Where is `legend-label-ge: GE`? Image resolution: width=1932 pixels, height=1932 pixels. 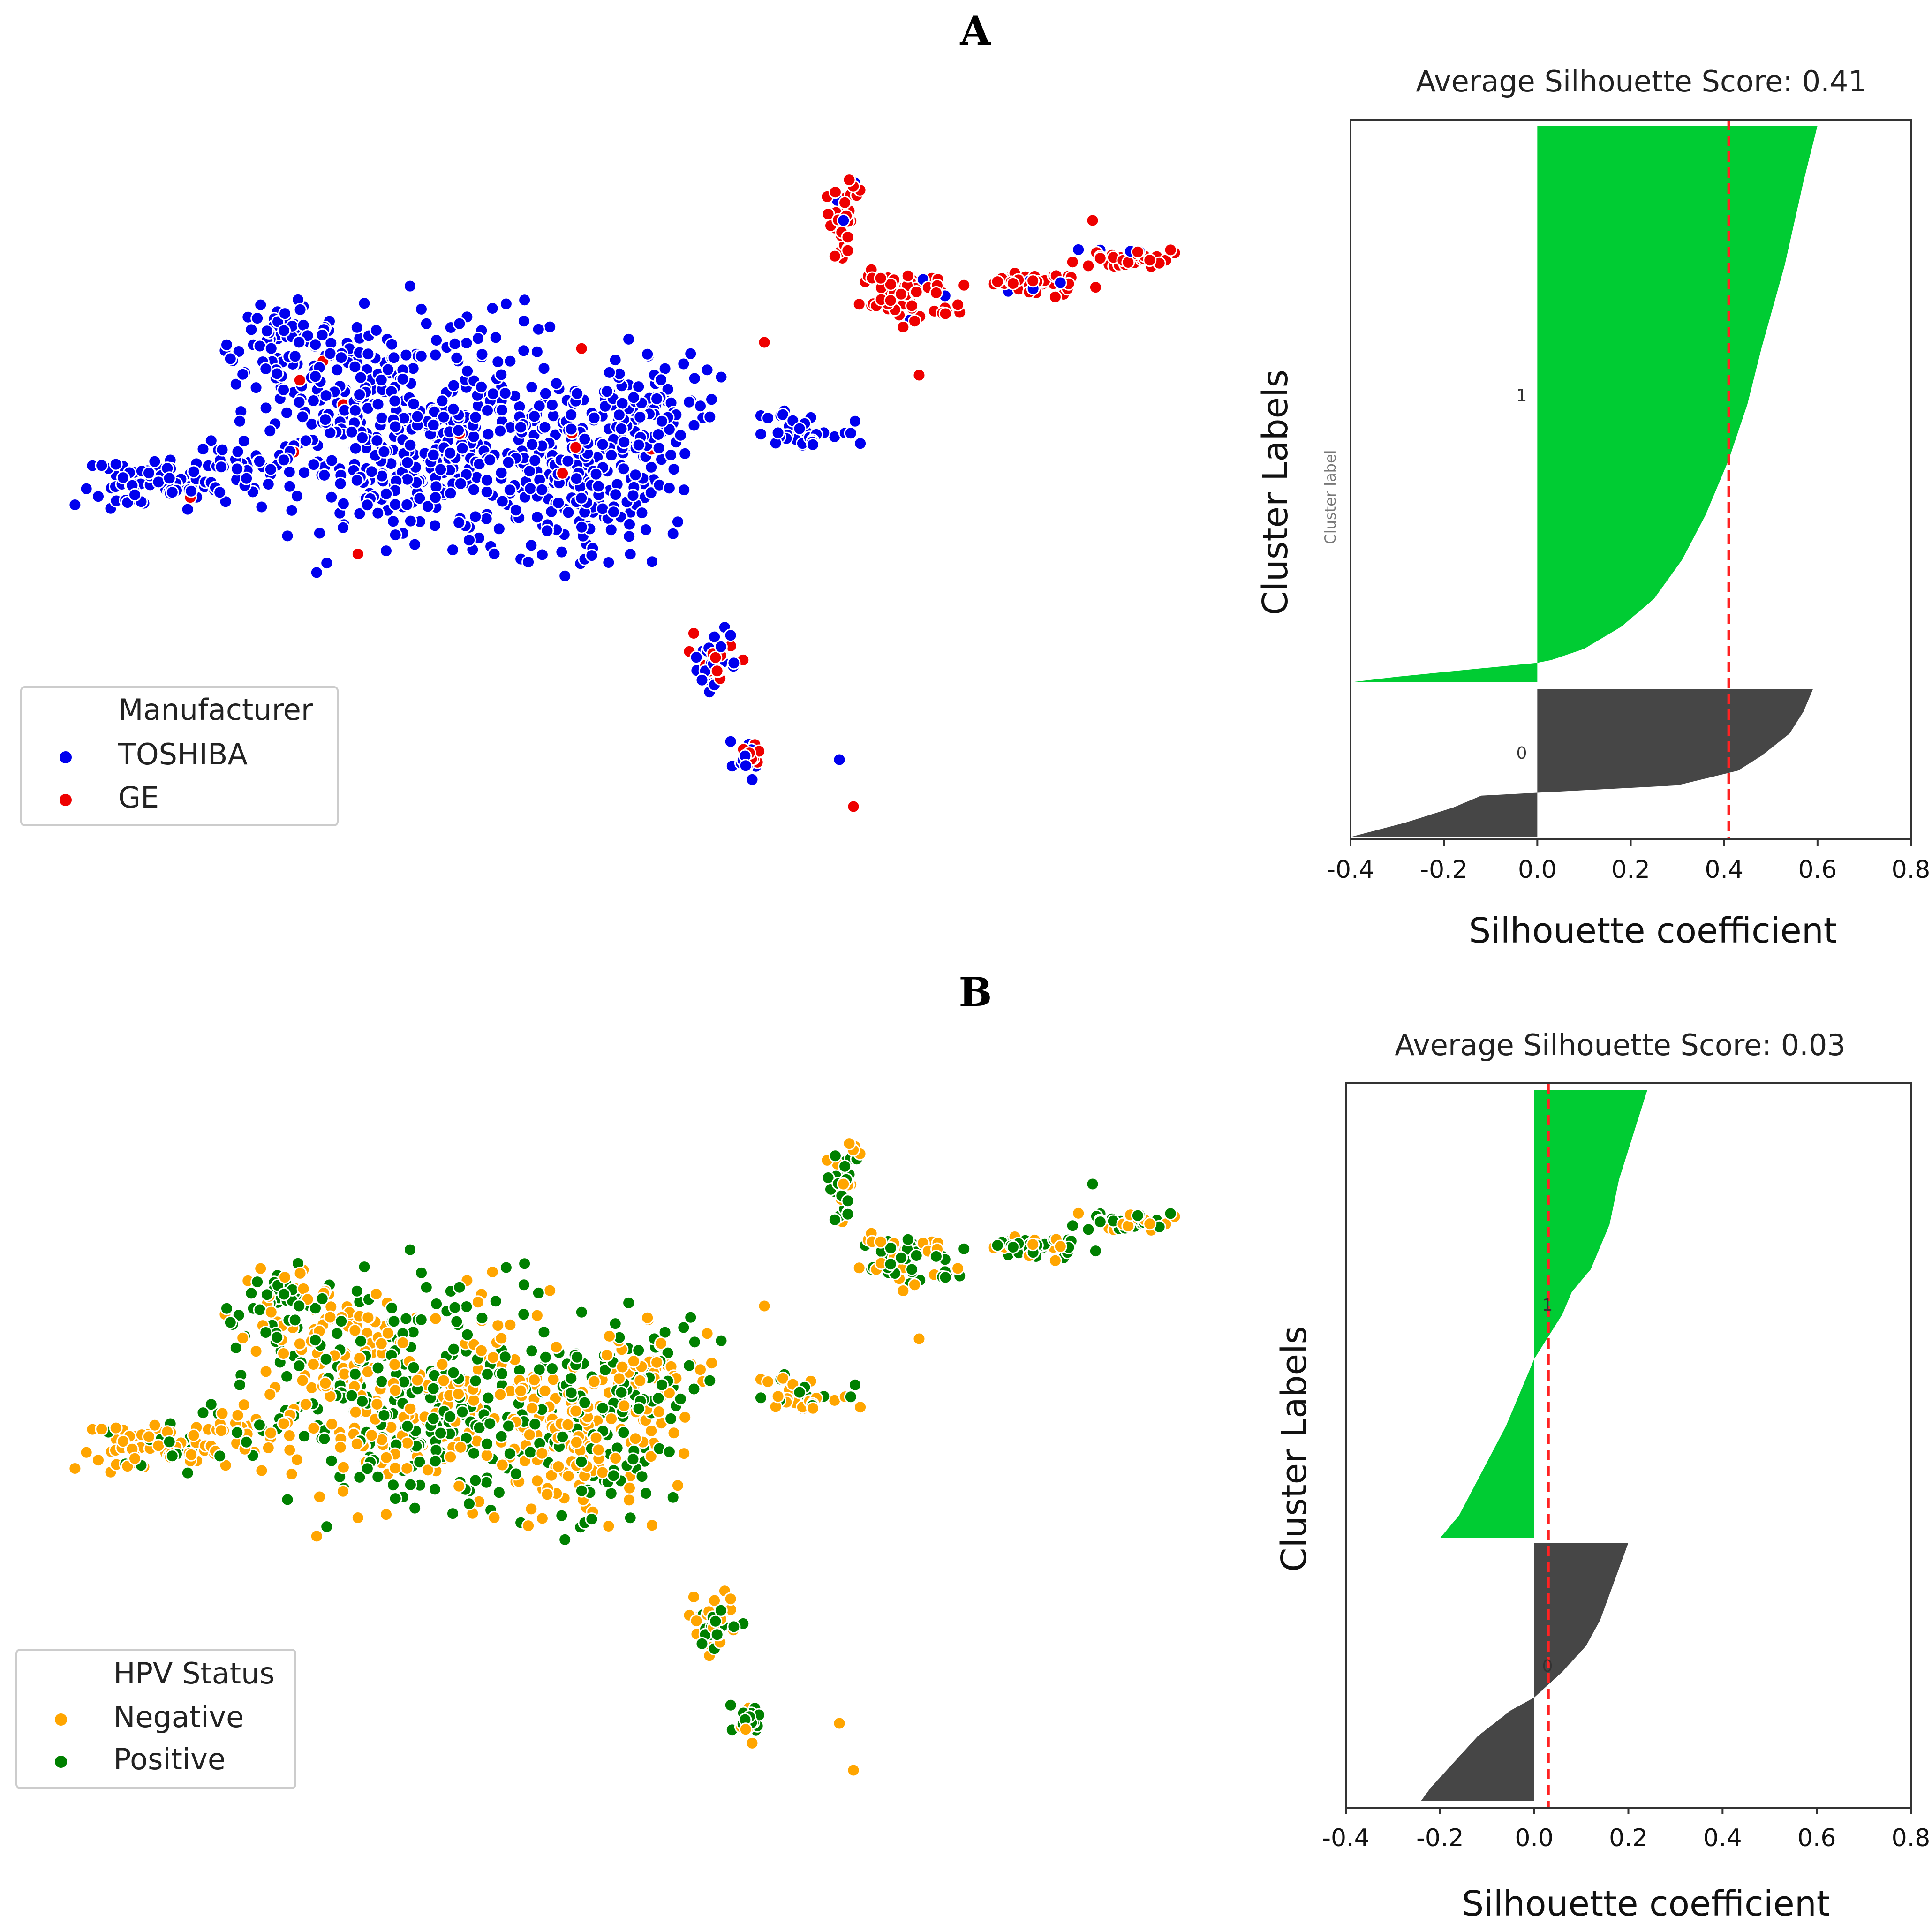 legend-label-ge: GE is located at coordinates (138, 797).